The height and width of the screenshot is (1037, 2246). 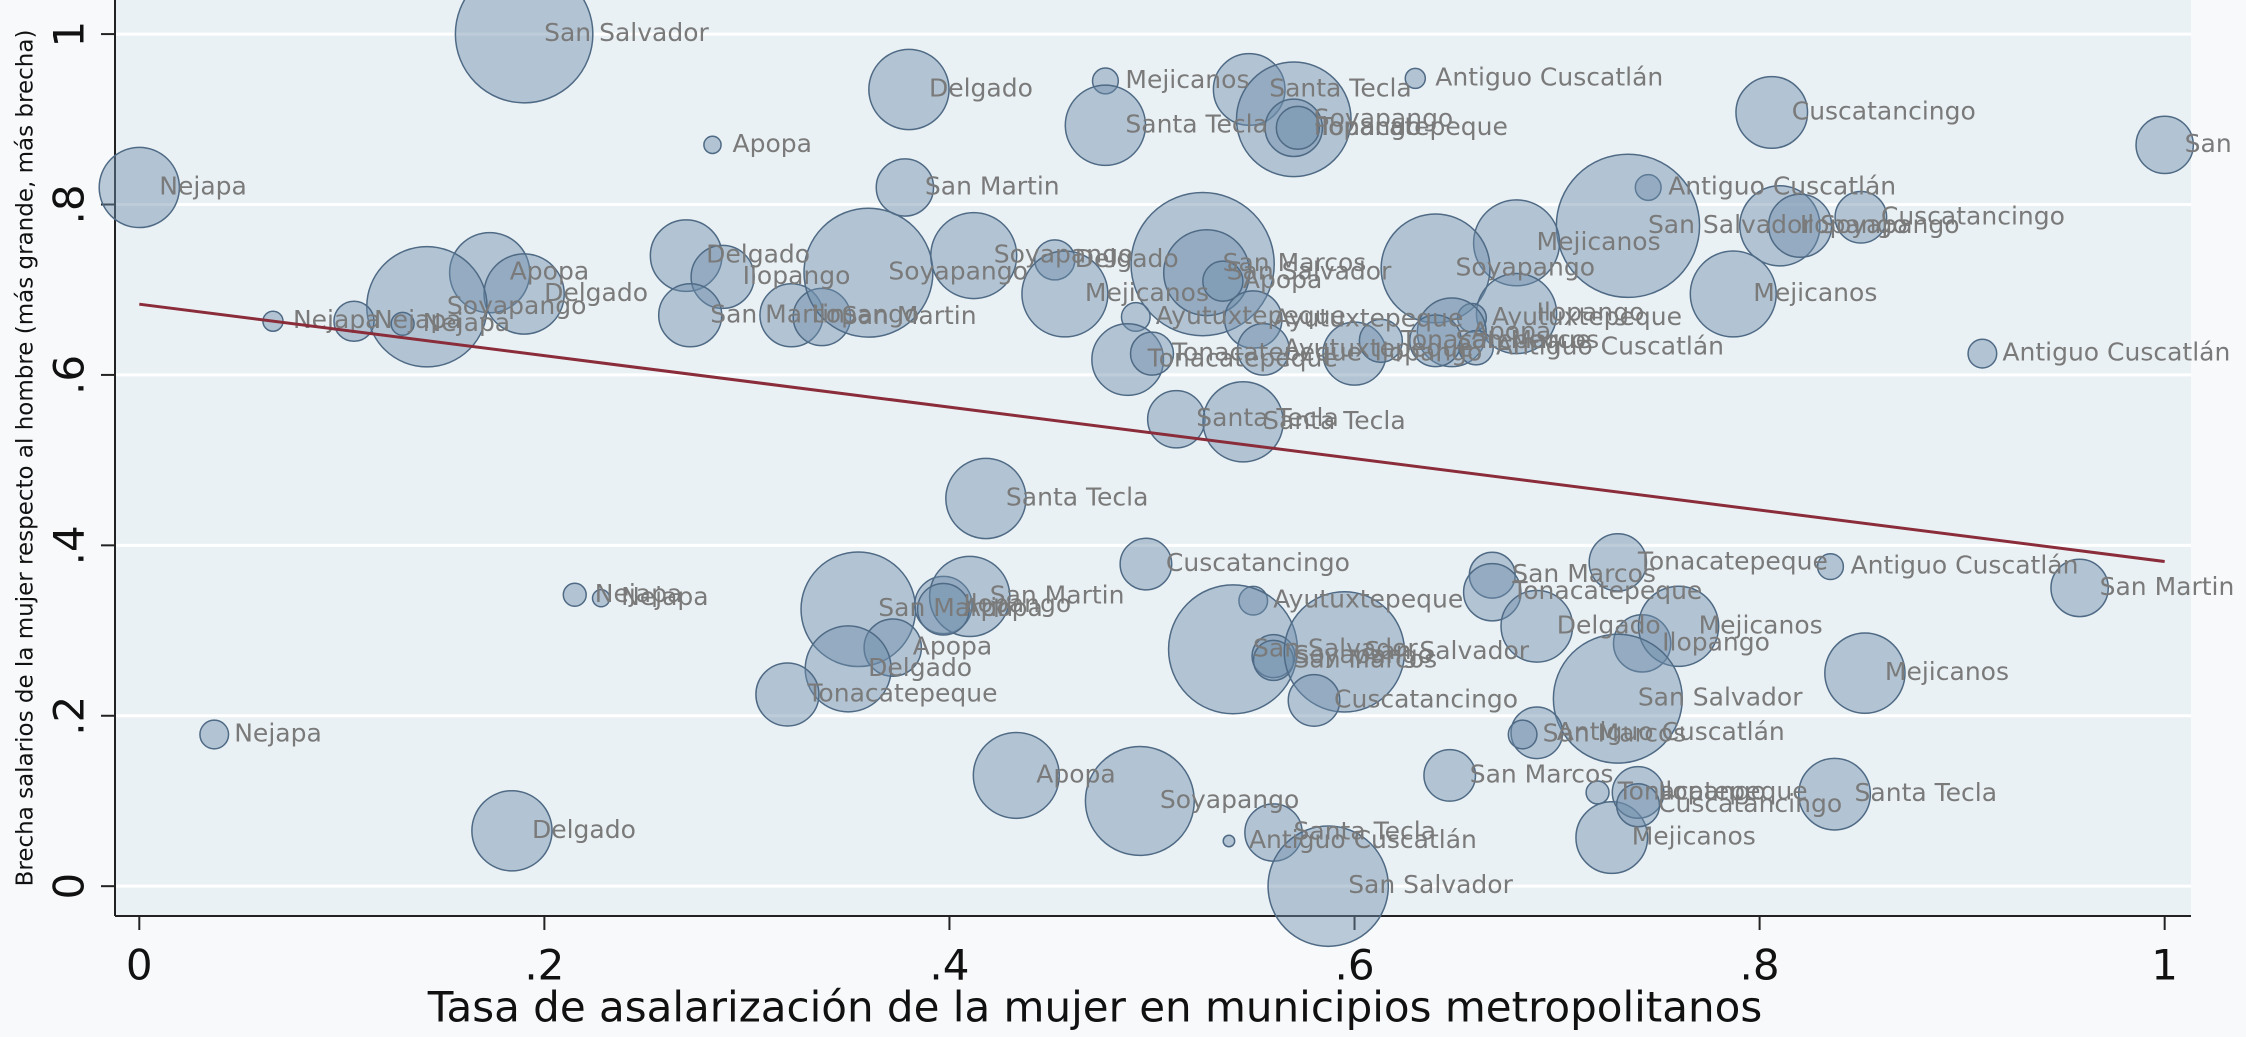 I want to click on point-label: San, so click(x=2208, y=143).